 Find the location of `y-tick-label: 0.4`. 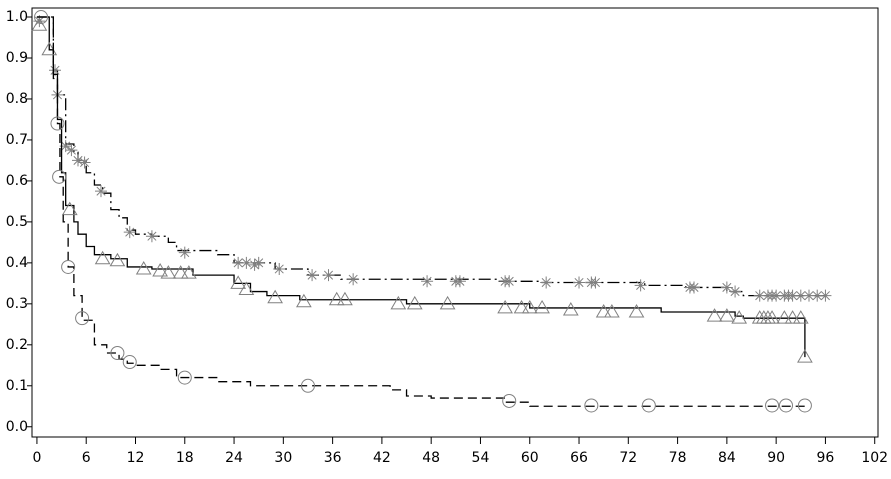

y-tick-label: 0.4 is located at coordinates (17, 263).